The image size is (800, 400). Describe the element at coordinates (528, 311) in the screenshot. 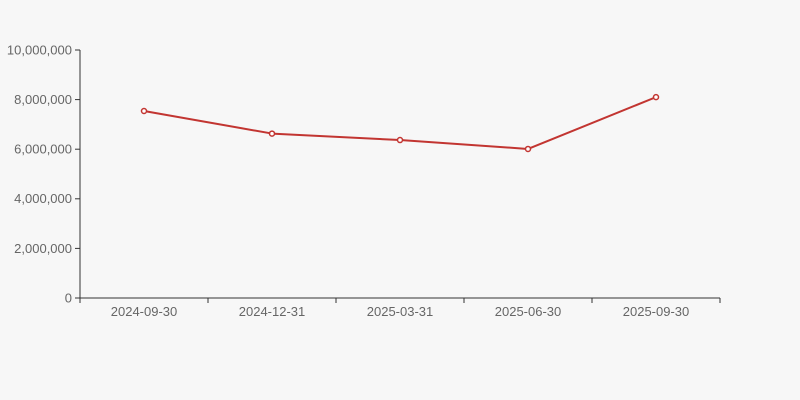

I see `x-tick-label: 2025-06-30` at that location.